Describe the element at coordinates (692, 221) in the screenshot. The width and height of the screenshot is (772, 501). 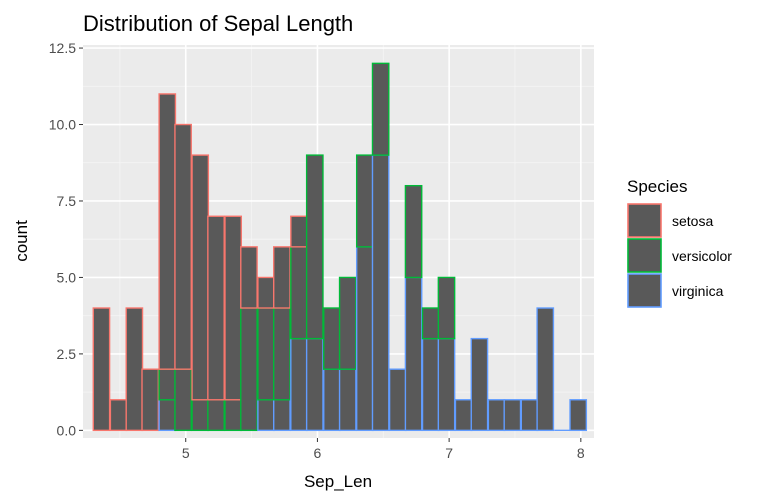
I see `legend-label-setosa: setosa` at that location.